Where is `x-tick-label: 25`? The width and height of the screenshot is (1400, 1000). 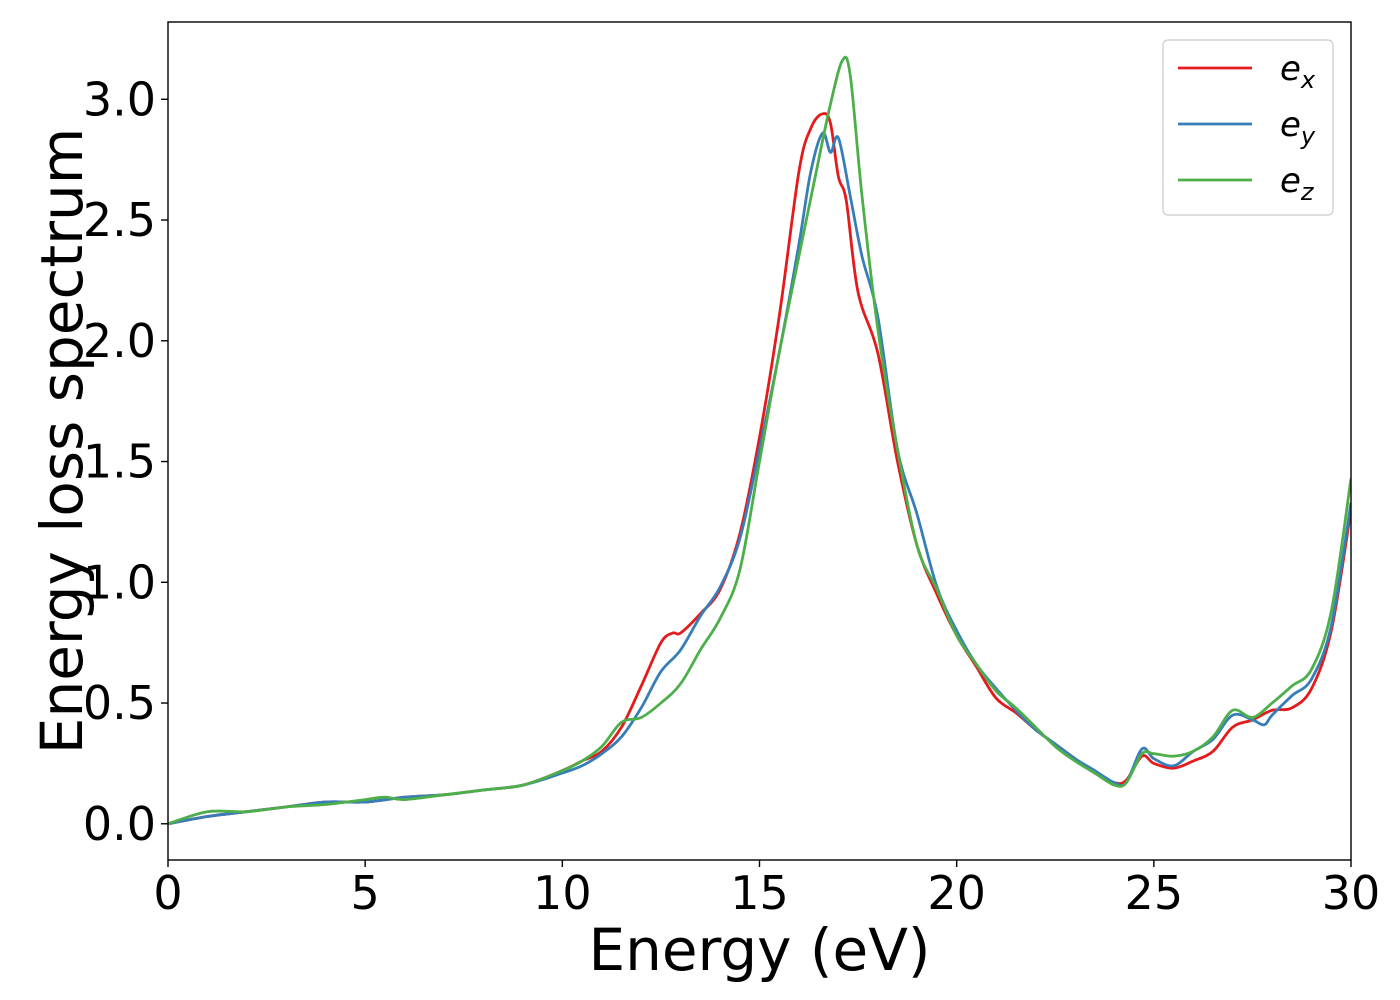 x-tick-label: 25 is located at coordinates (1154, 893).